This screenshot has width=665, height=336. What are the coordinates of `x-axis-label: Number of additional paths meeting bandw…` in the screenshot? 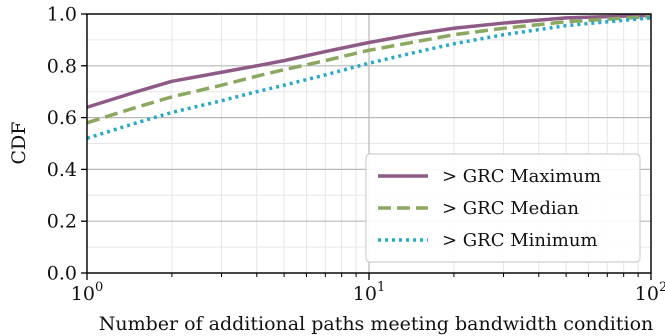 It's located at (376, 324).